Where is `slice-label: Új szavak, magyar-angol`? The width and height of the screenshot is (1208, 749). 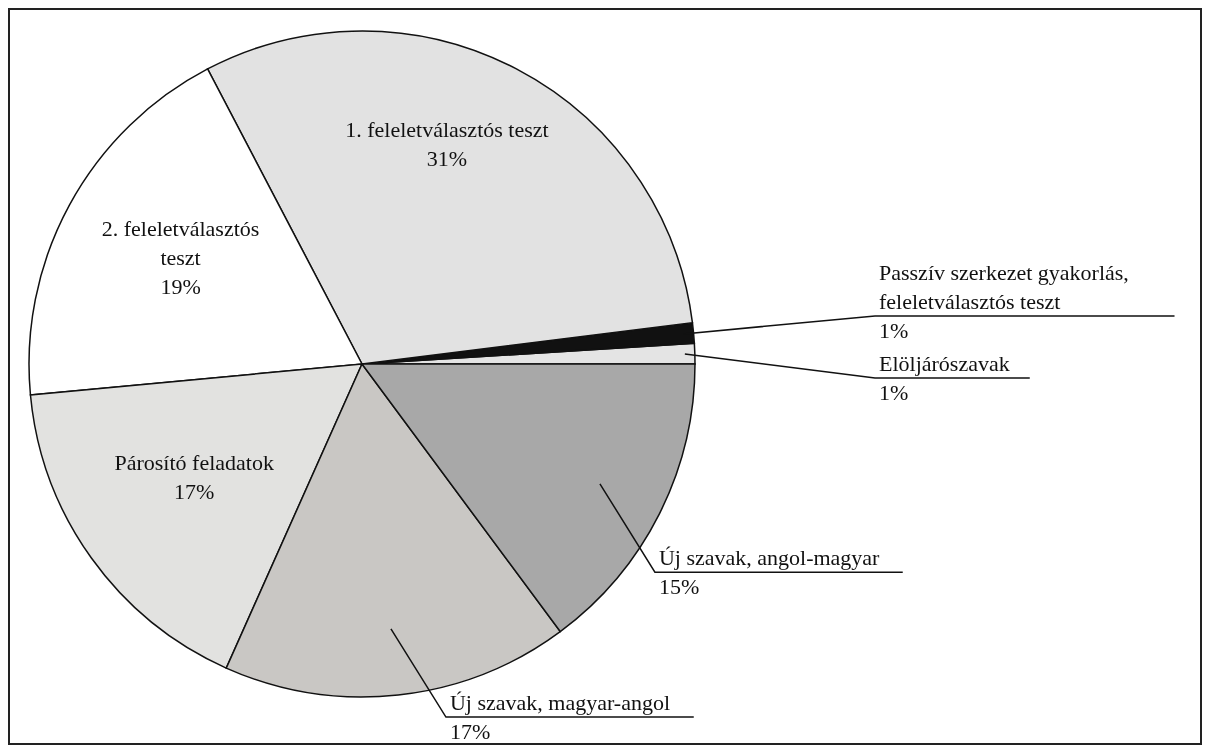 slice-label: Új szavak, magyar-angol is located at coordinates (560, 703).